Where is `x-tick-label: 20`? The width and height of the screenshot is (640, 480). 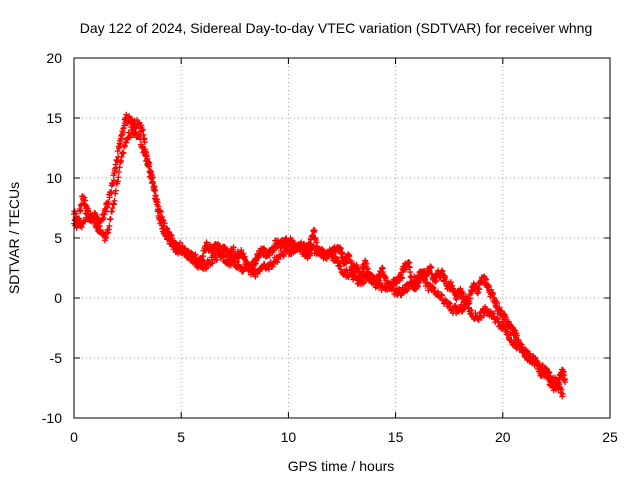 x-tick-label: 20 is located at coordinates (503, 437).